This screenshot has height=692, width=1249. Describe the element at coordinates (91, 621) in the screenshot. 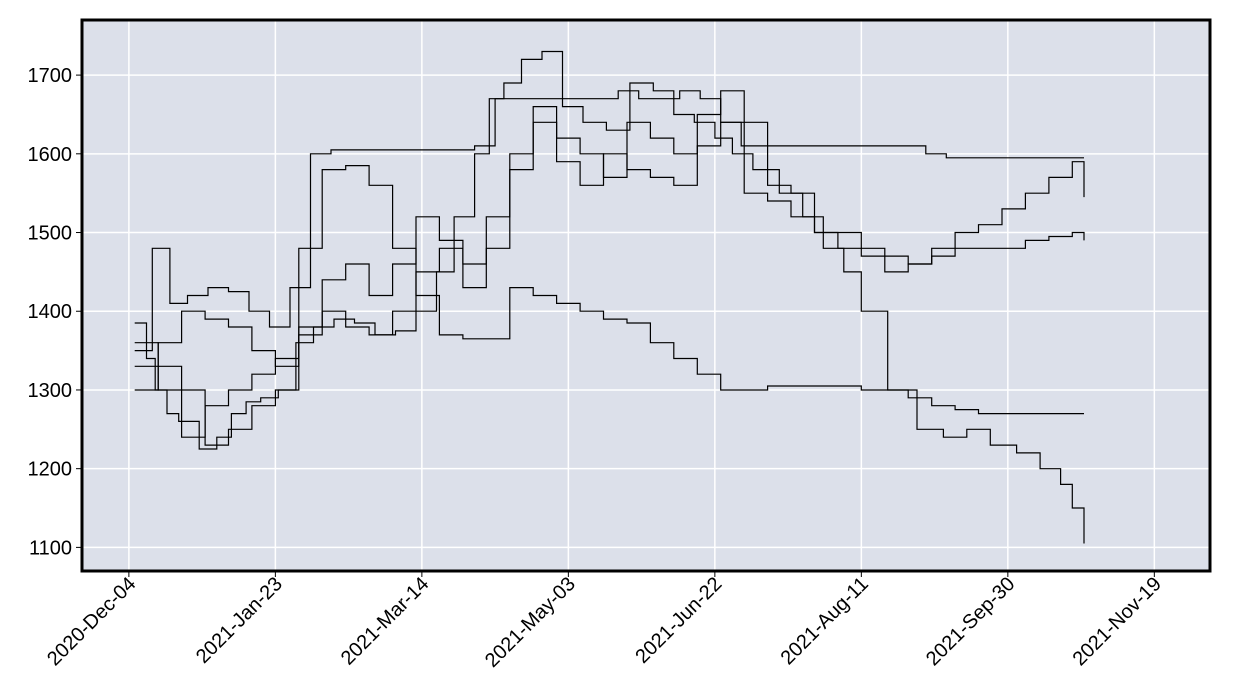

I see `x-tick-label: 2020-Dec-04` at that location.